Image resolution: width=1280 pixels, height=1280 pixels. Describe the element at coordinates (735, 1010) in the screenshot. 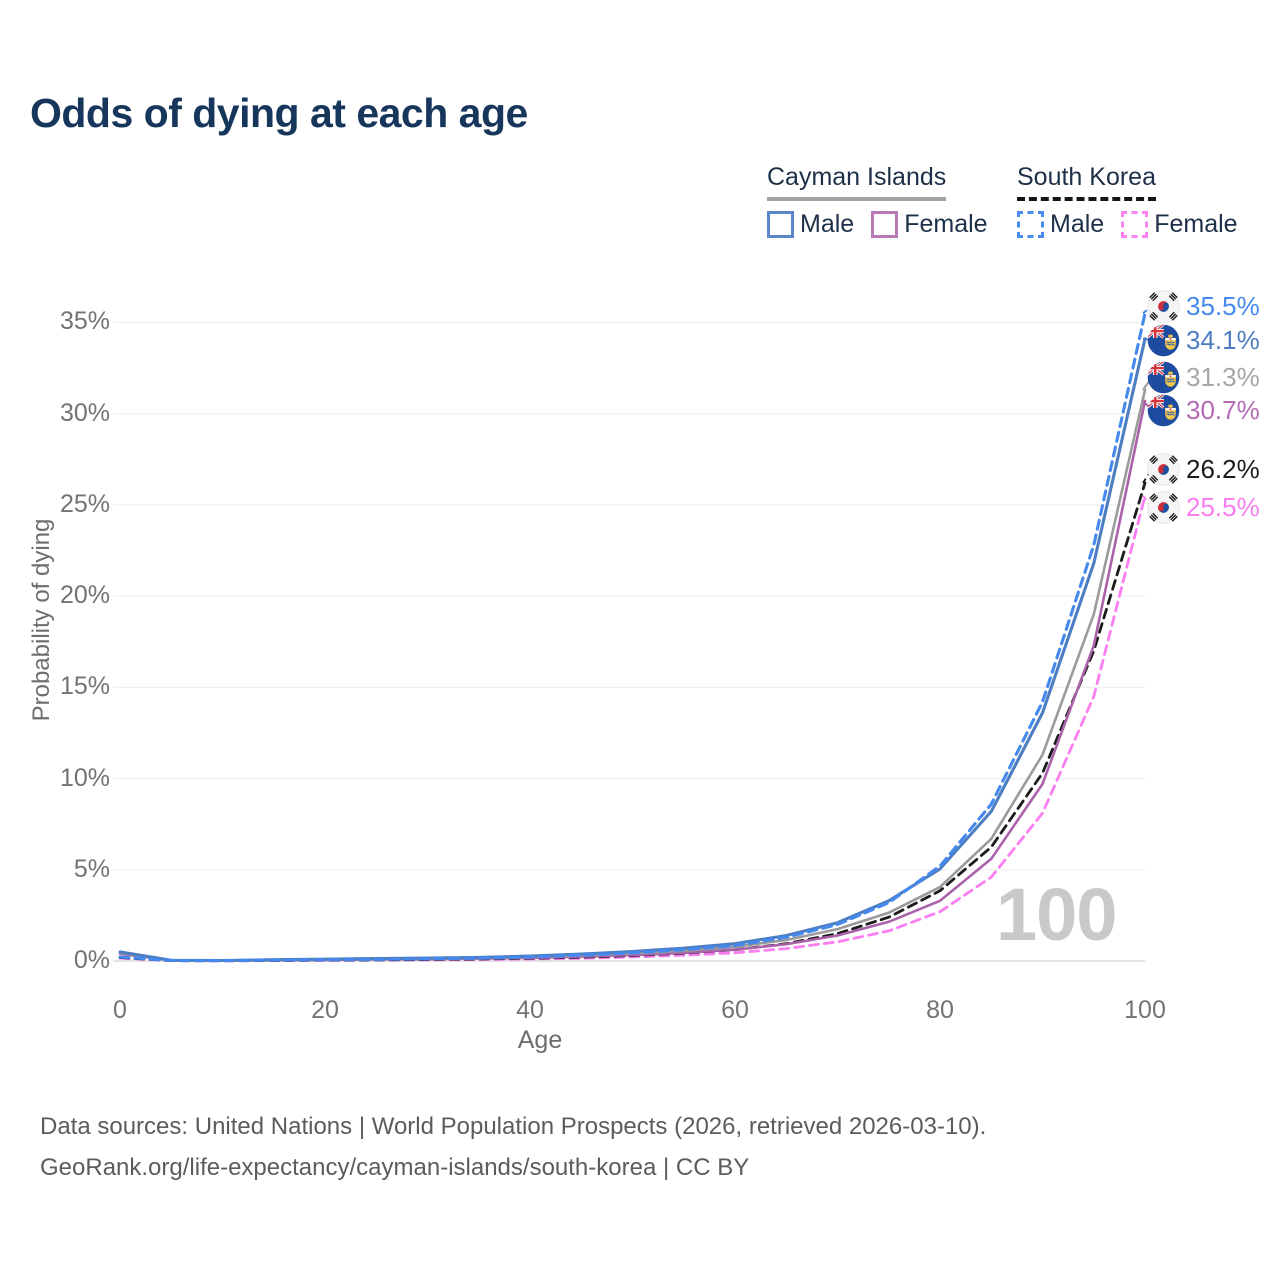

I see `x-tick-60: 60` at that location.